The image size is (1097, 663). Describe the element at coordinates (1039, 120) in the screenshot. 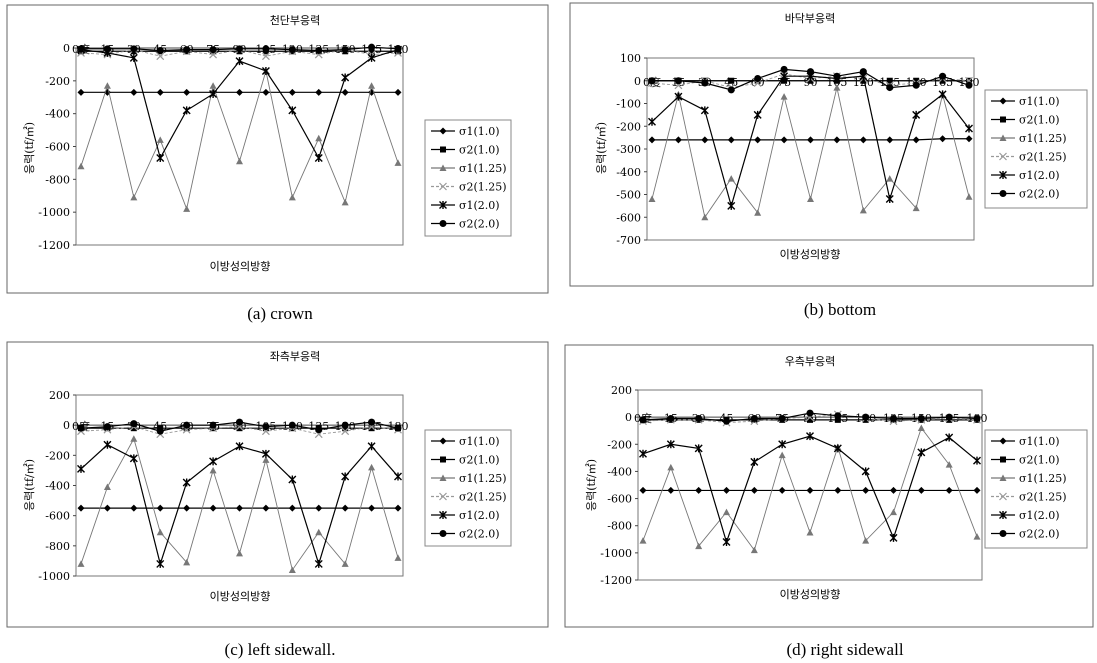

I see `legend-label: σ2(1.0)` at that location.